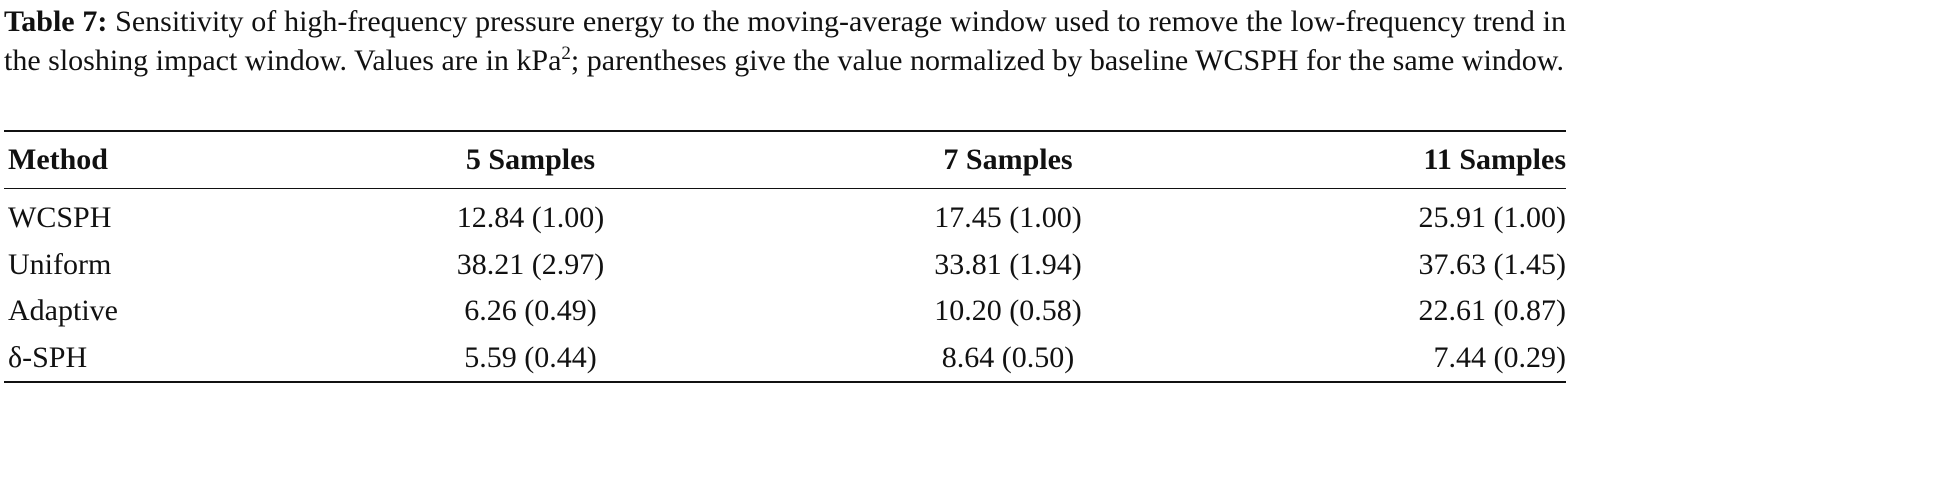  I want to click on table-cell: δ-SPH, so click(48, 357).